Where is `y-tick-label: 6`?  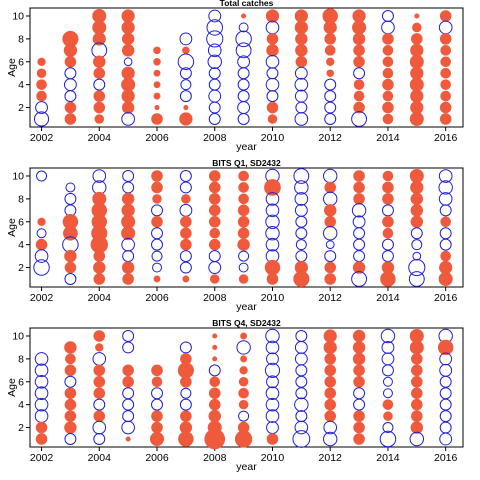 y-tick-label: 6 is located at coordinates (21, 62).